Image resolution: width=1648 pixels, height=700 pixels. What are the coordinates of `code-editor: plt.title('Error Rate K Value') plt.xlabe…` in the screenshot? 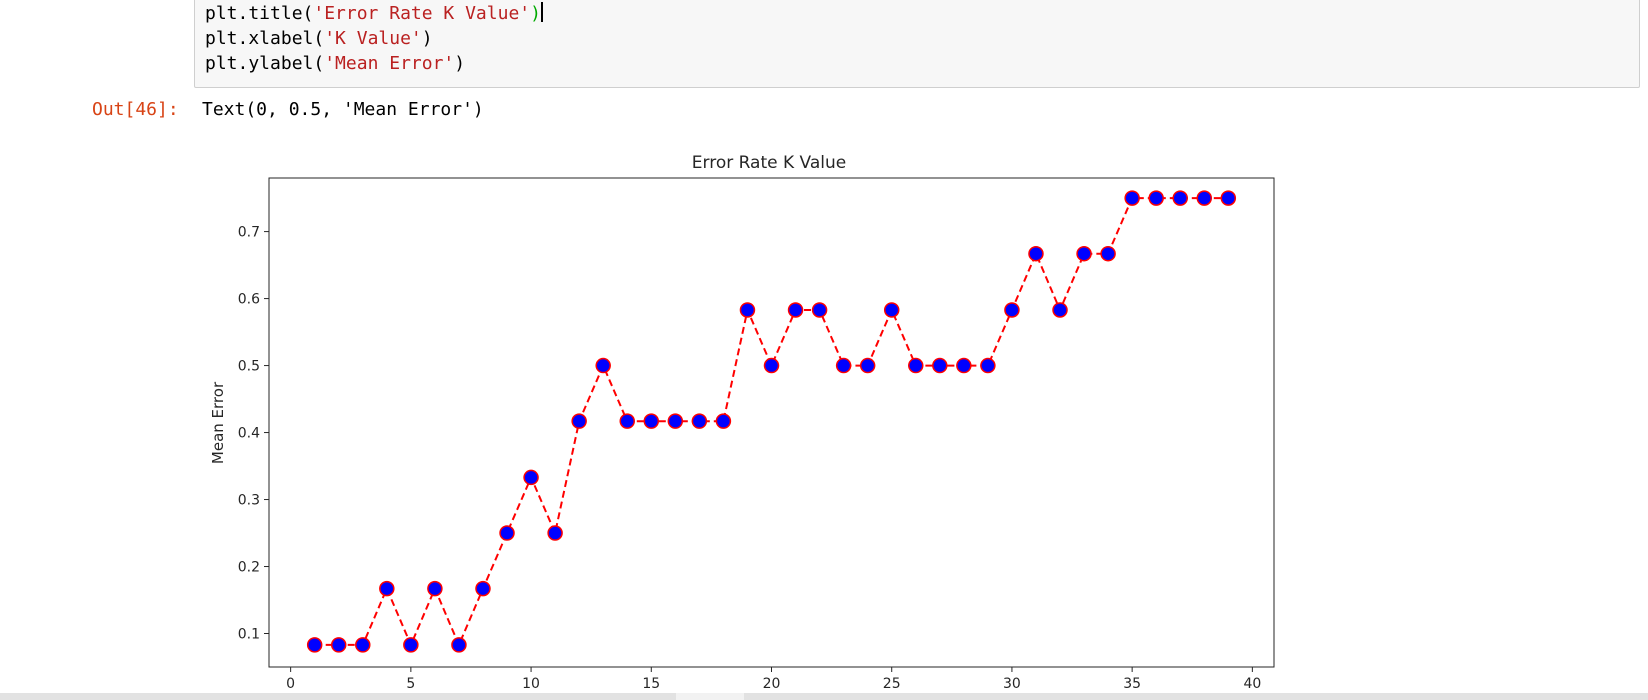 It's located at (374, 38).